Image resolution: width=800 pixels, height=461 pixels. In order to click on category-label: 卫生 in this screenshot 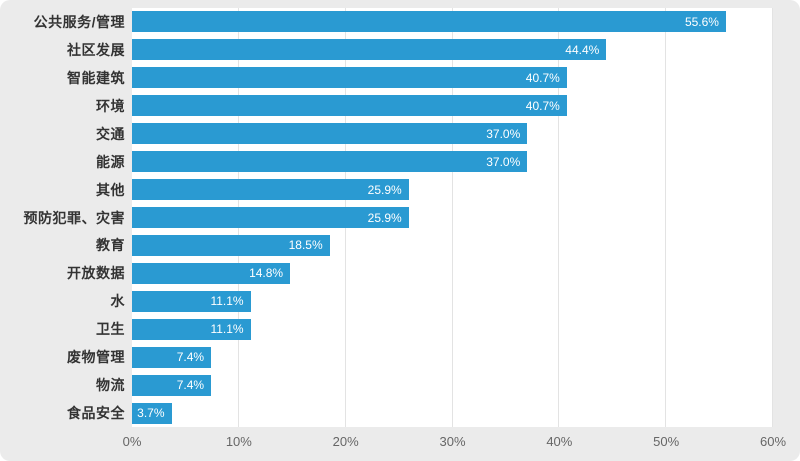, I will do `click(110, 329)`.